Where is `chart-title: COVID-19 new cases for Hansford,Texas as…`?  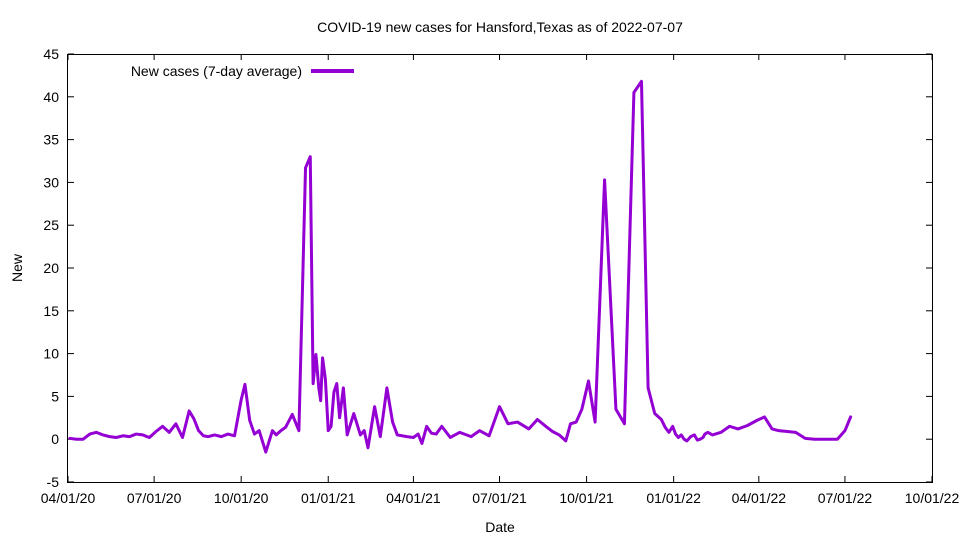 chart-title: COVID-19 new cases for Hansford,Texas as… is located at coordinates (500, 27).